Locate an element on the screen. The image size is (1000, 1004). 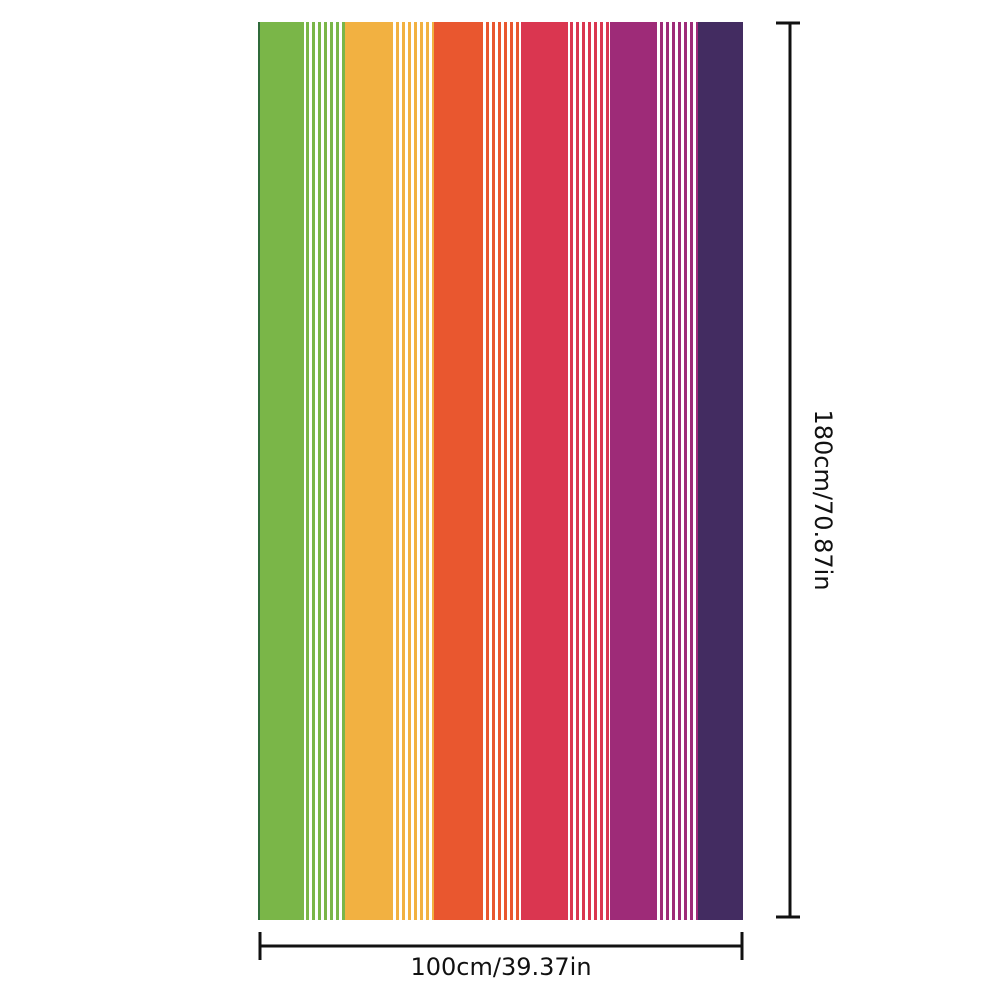
edge is located at coordinates (259, 471).